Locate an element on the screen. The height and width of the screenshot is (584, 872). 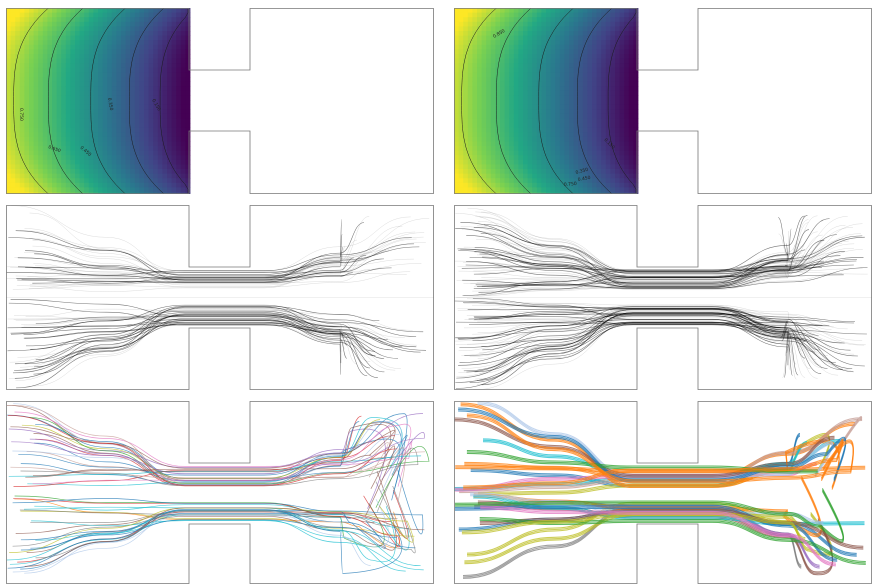
contour-label: 0.750 is located at coordinates (21, 114).